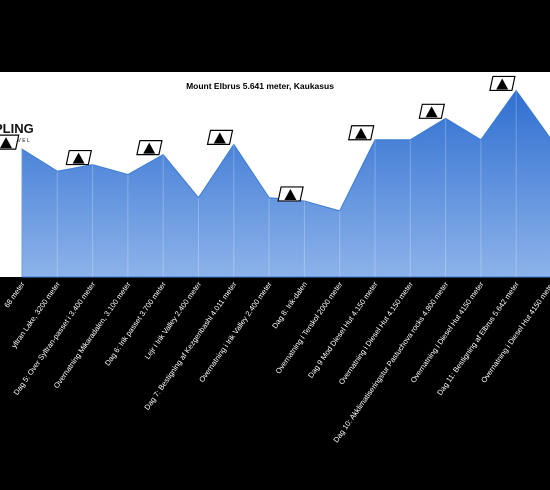 The height and width of the screenshot is (490, 550). I want to click on x-tick-label: Overnatning i Diesel Hut 4.150 meter, so click(376, 333).